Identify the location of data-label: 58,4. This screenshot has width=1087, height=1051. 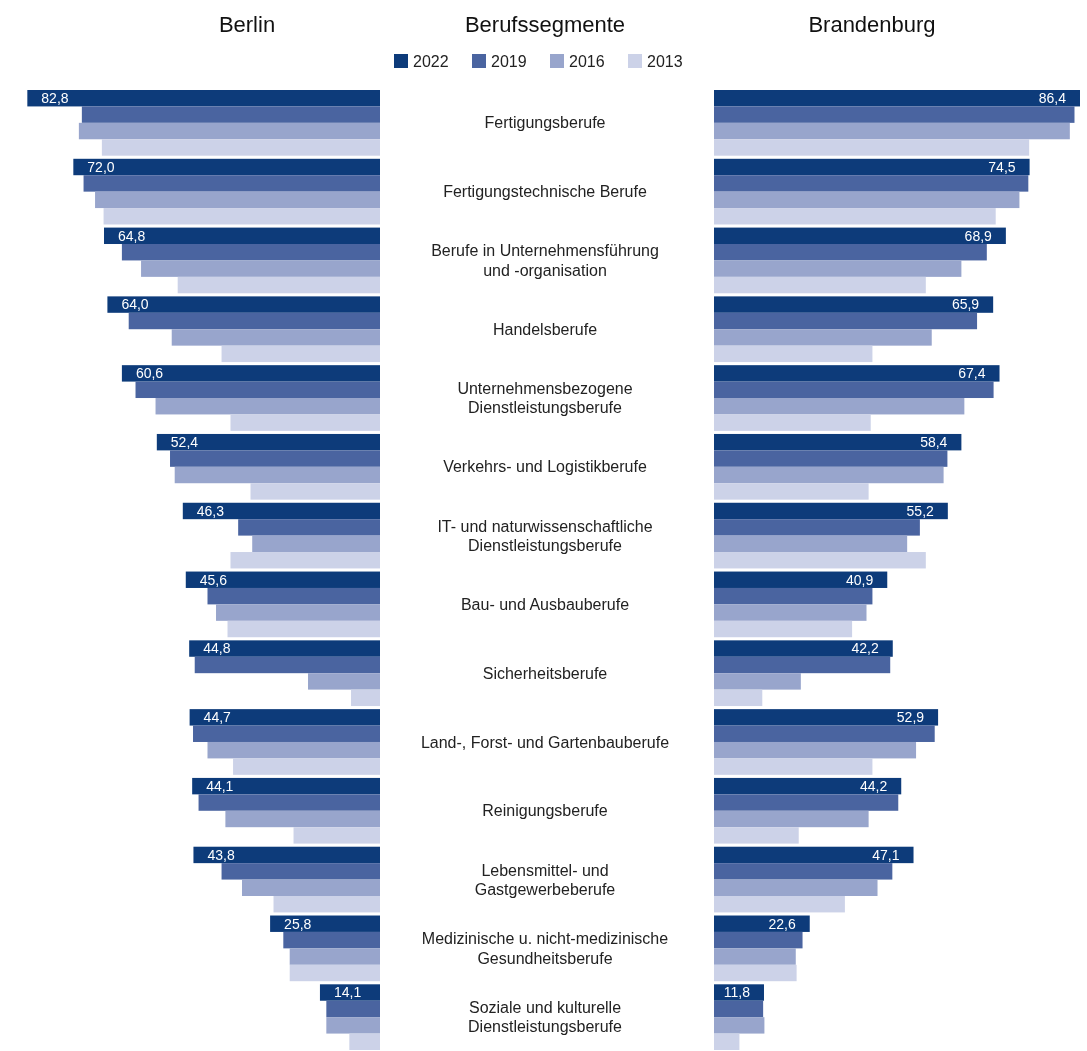
(934, 442).